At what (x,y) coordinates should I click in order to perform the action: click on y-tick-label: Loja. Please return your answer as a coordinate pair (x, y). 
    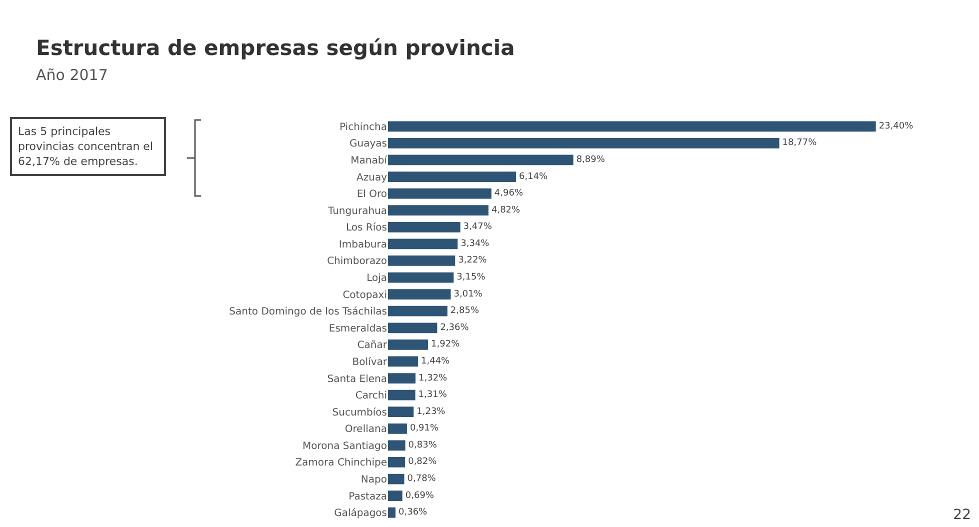
    Looking at the image, I should click on (376, 278).